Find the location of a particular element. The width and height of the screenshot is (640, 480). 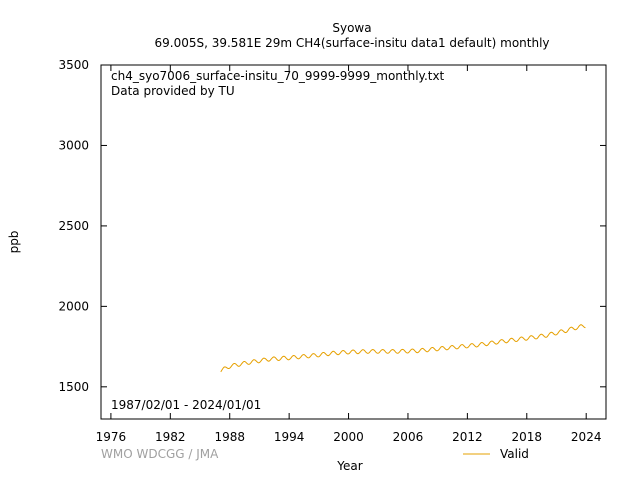

chart-title-line1: Syowa is located at coordinates (351, 28).